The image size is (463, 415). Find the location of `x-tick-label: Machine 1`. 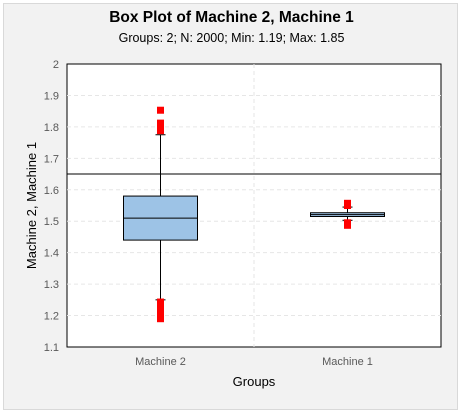

x-tick-label: Machine 1 is located at coordinates (347, 362).